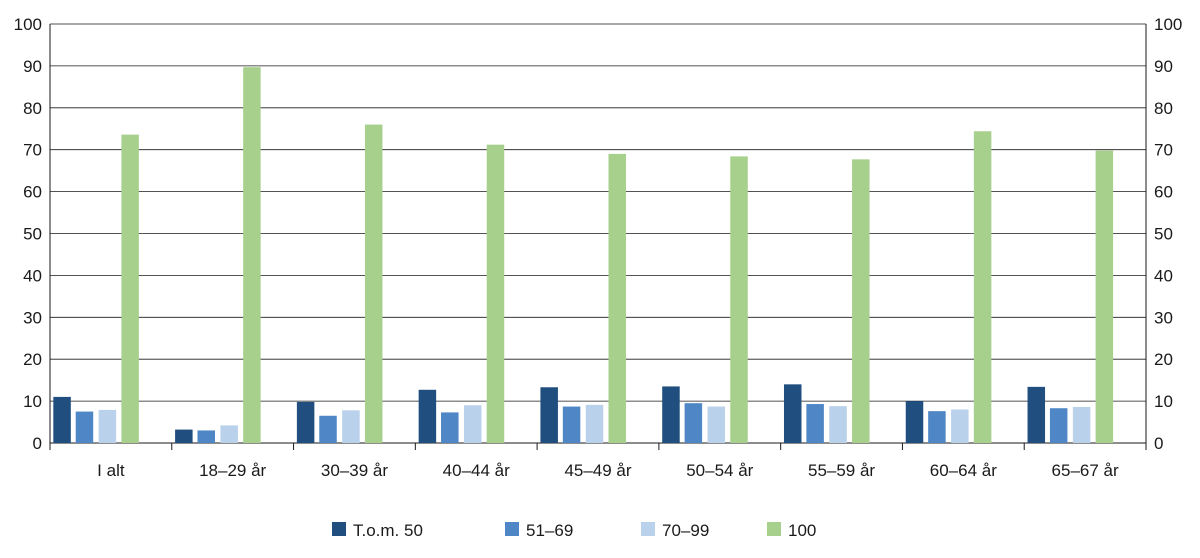 The width and height of the screenshot is (1200, 558). I want to click on x-category-label: 65–67 år, so click(1085, 470).